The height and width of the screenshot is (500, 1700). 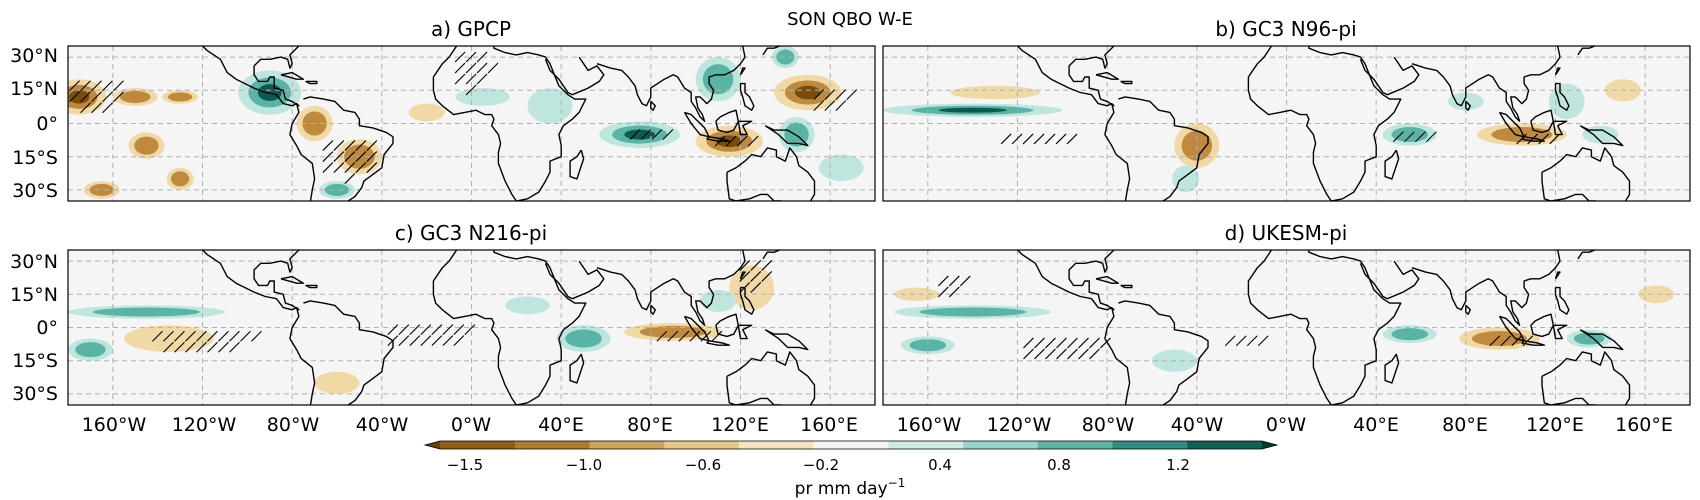 What do you see at coordinates (1059, 465) in the screenshot?
I see `colorbar-tick-label: 0.8` at bounding box center [1059, 465].